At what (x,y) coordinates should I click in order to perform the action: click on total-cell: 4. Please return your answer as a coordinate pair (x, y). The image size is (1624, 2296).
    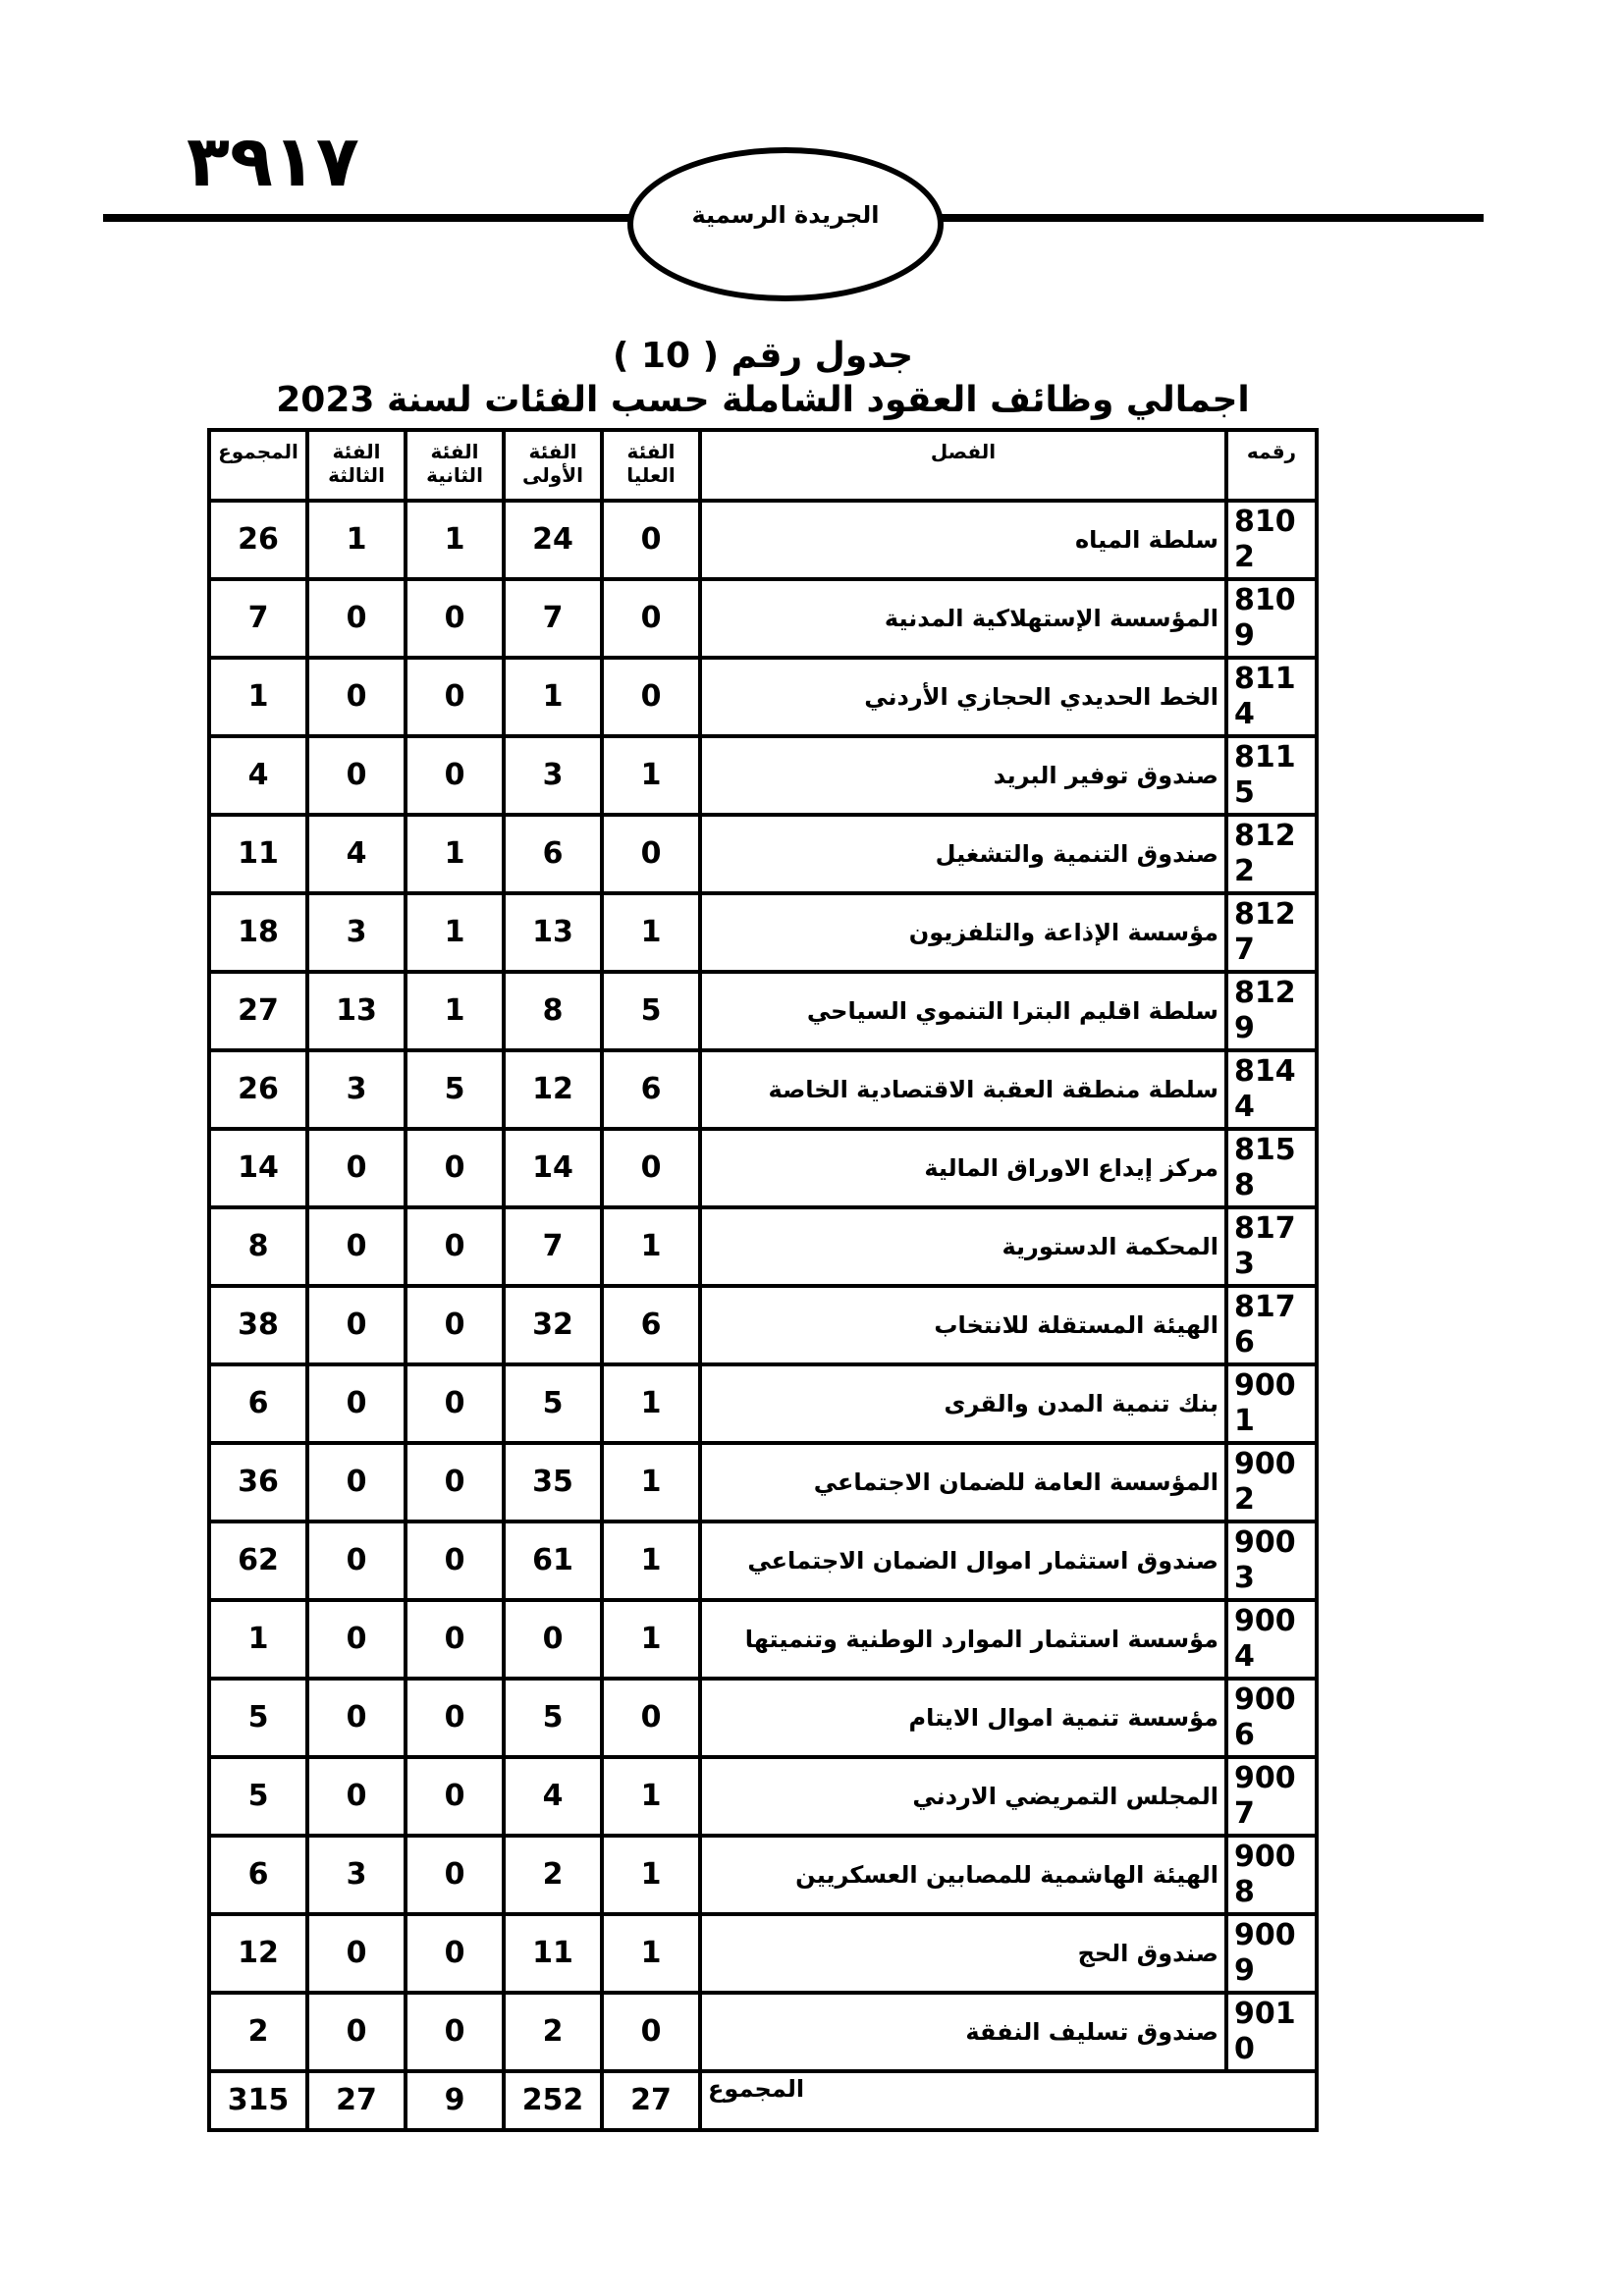
    Looking at the image, I should click on (258, 775).